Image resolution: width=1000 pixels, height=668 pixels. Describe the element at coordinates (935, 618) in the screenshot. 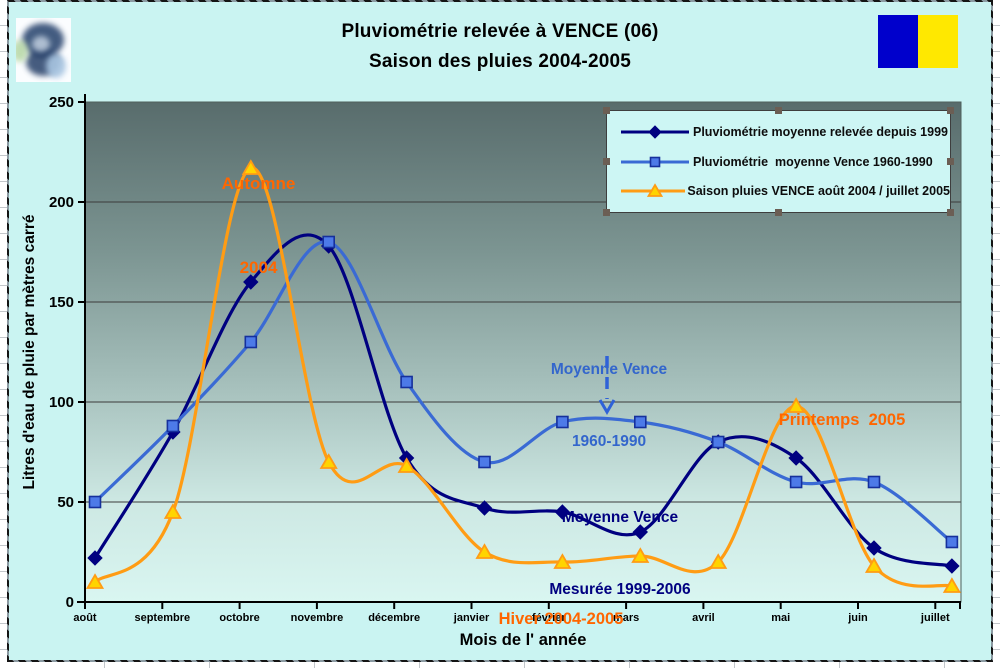

I see `x-tick-label: juillet` at that location.